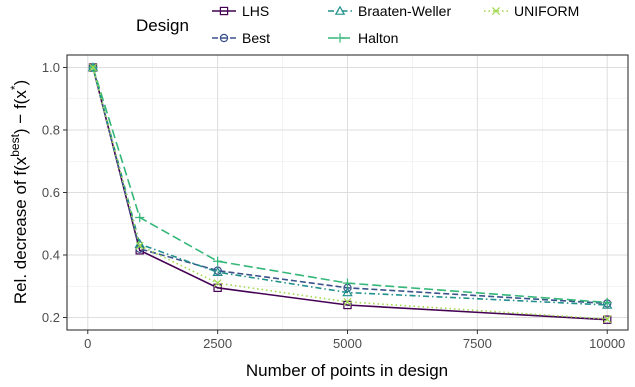 The height and width of the screenshot is (387, 635). I want to click on x-tick-label: 7500, so click(477, 343).